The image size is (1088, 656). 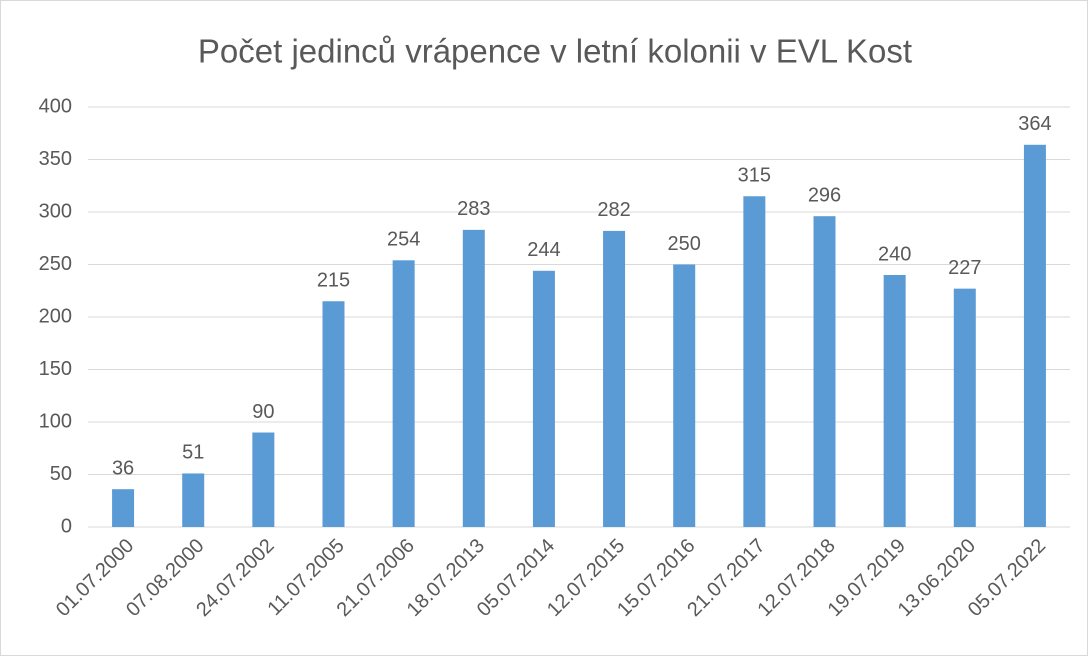 I want to click on data-label: 296, so click(x=824, y=195).